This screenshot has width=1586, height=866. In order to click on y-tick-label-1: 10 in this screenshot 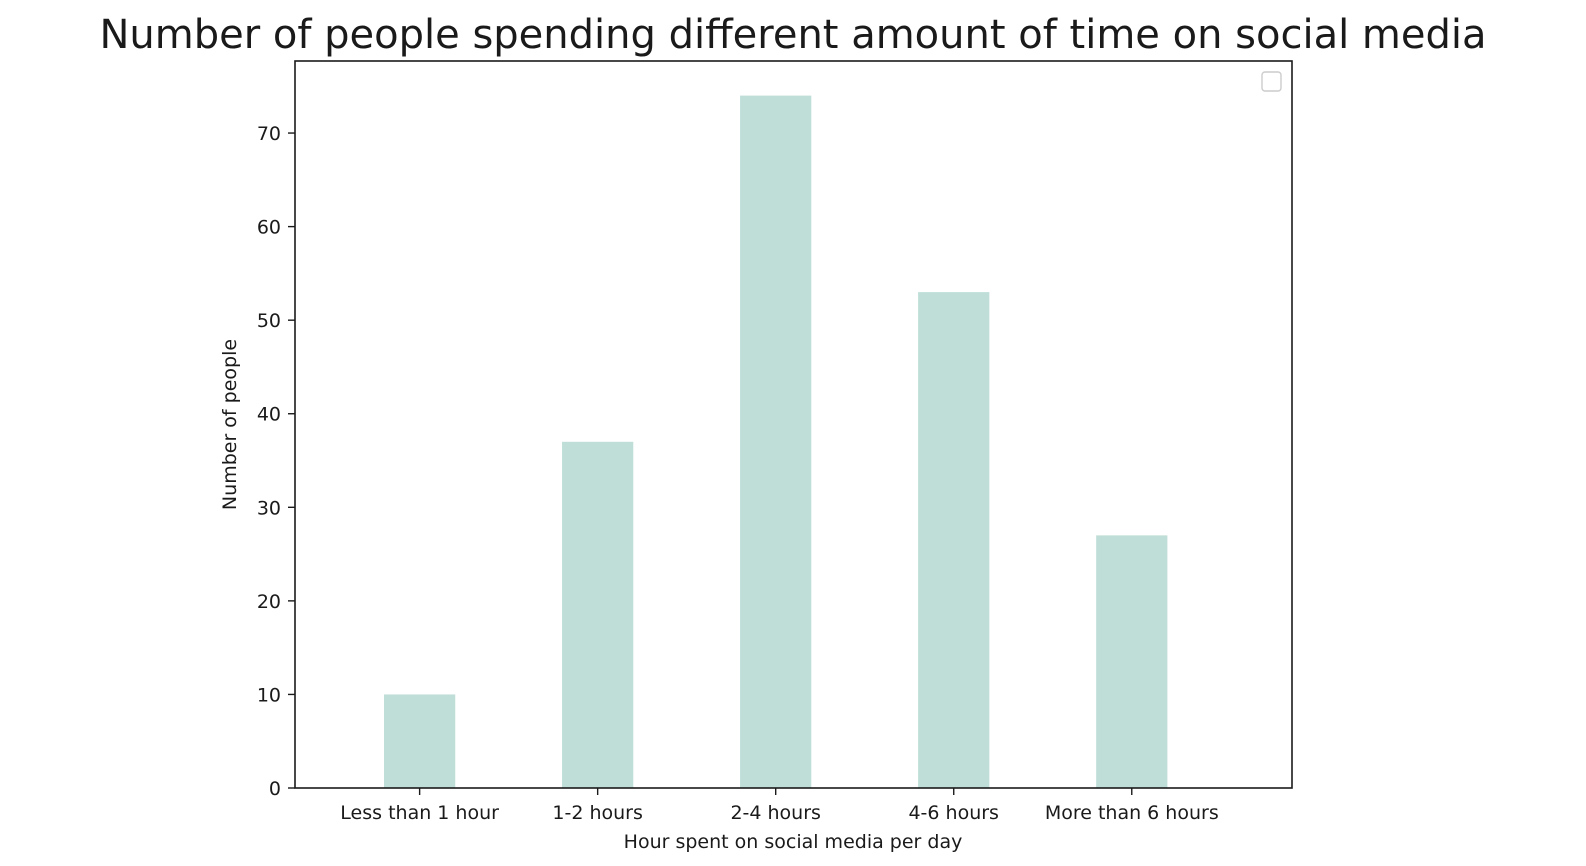, I will do `click(269, 695)`.